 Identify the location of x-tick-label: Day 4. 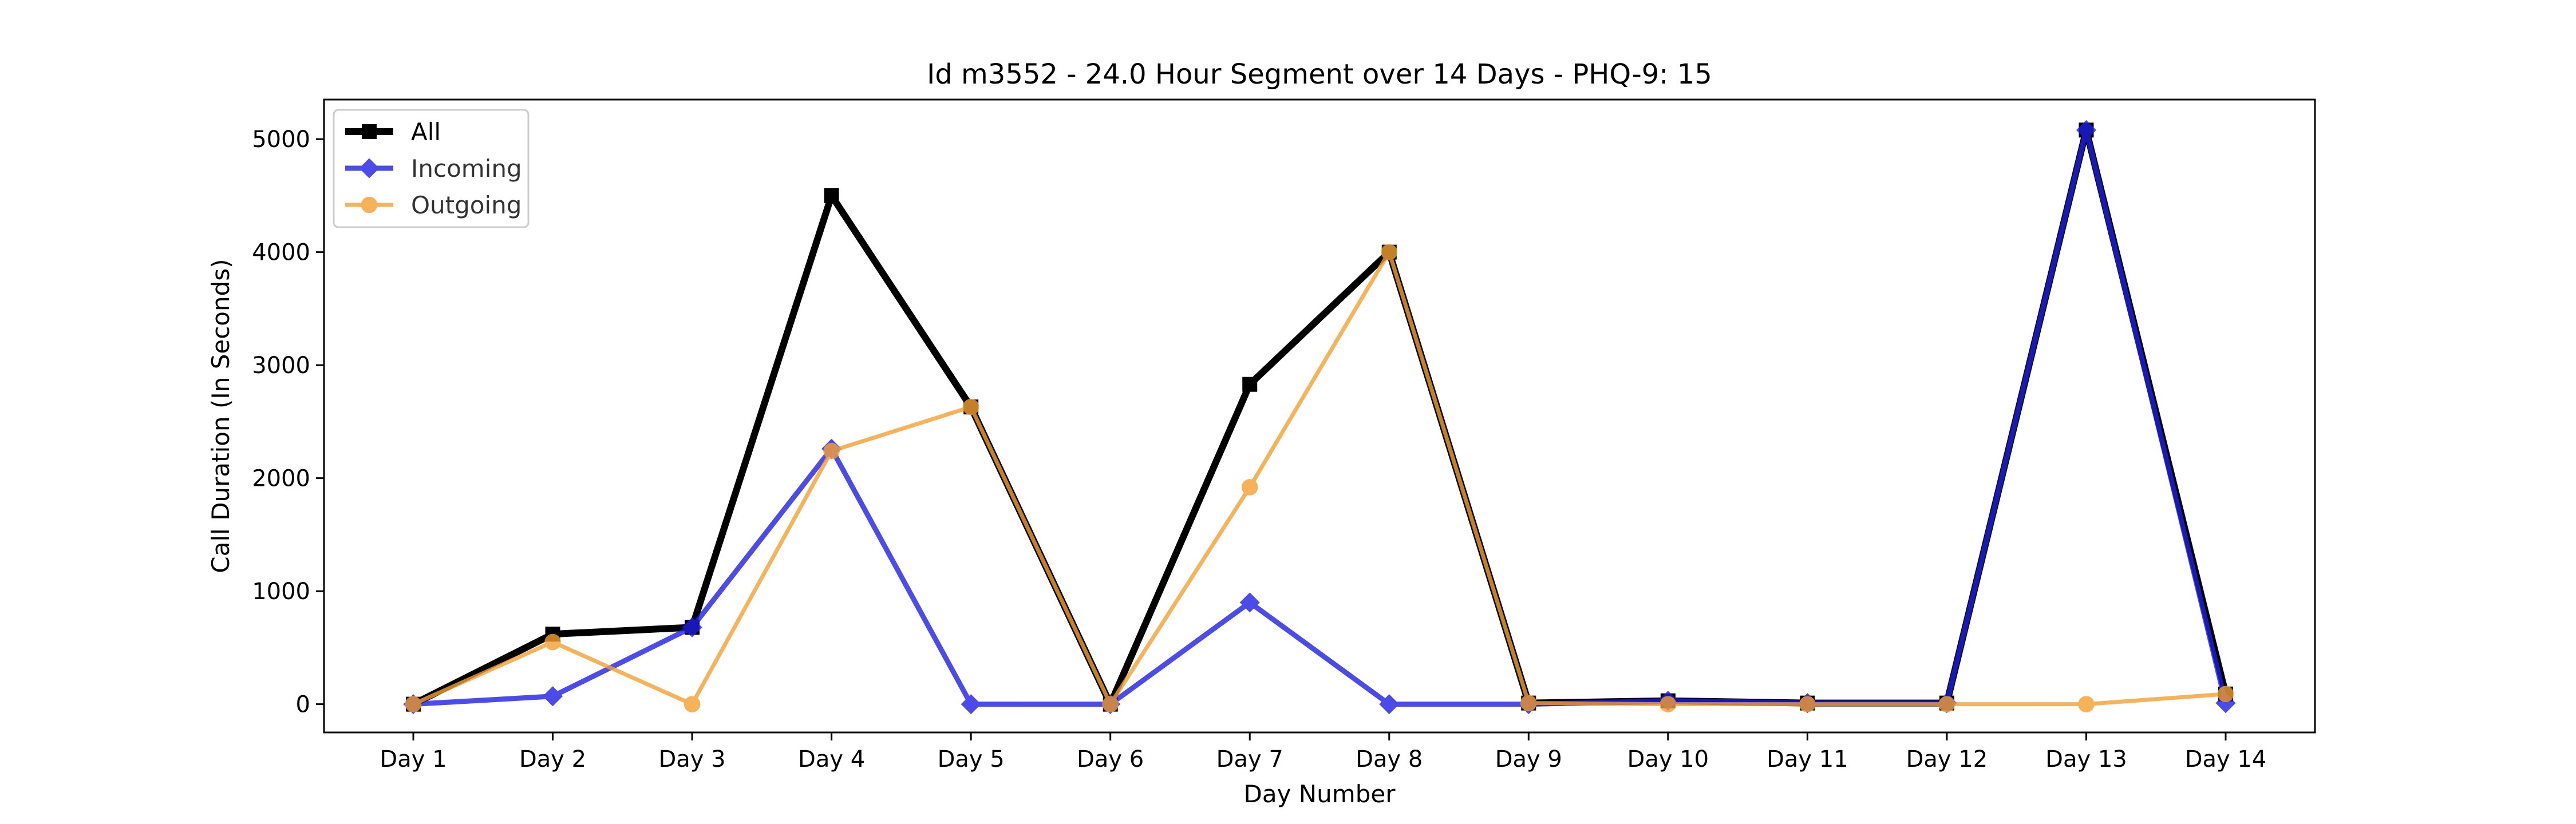
(831, 759).